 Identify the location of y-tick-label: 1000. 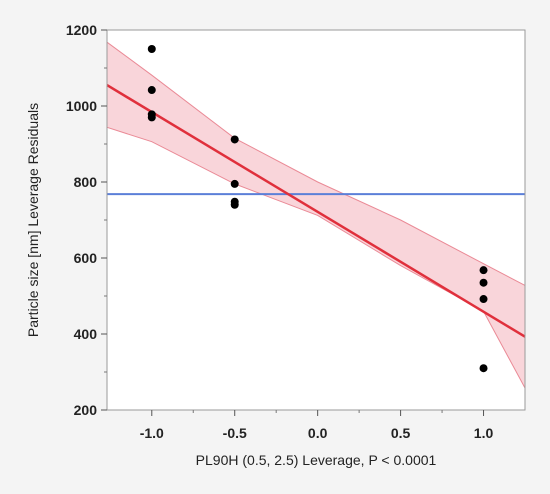
(81, 106).